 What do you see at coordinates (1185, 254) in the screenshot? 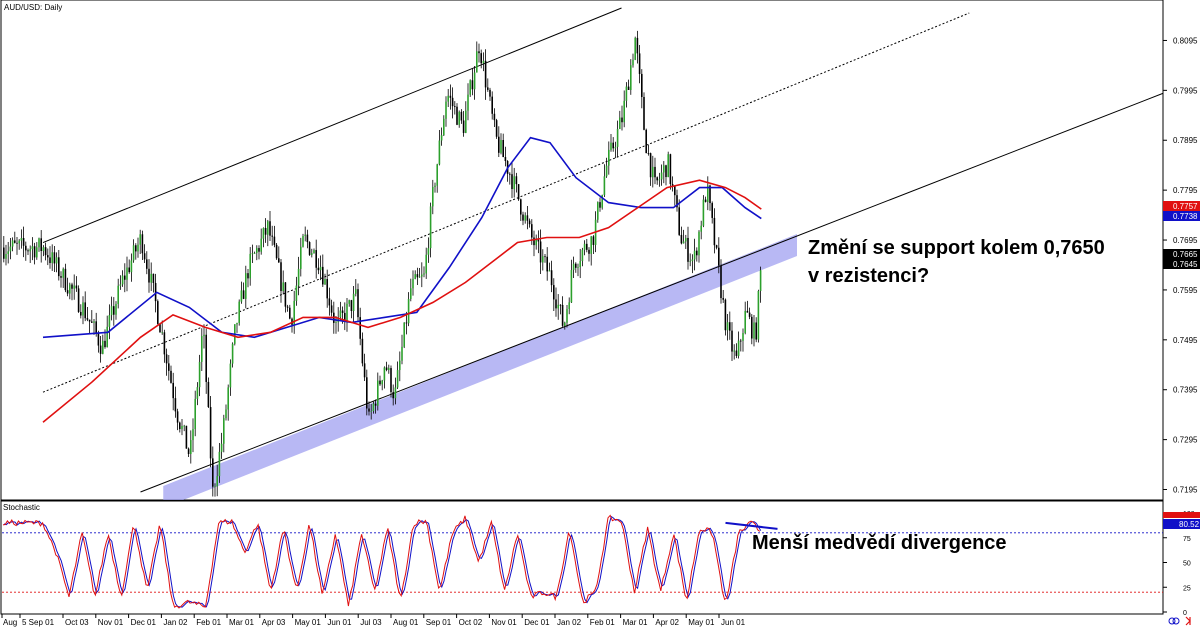
I see `price-label-text: 0.7665` at bounding box center [1185, 254].